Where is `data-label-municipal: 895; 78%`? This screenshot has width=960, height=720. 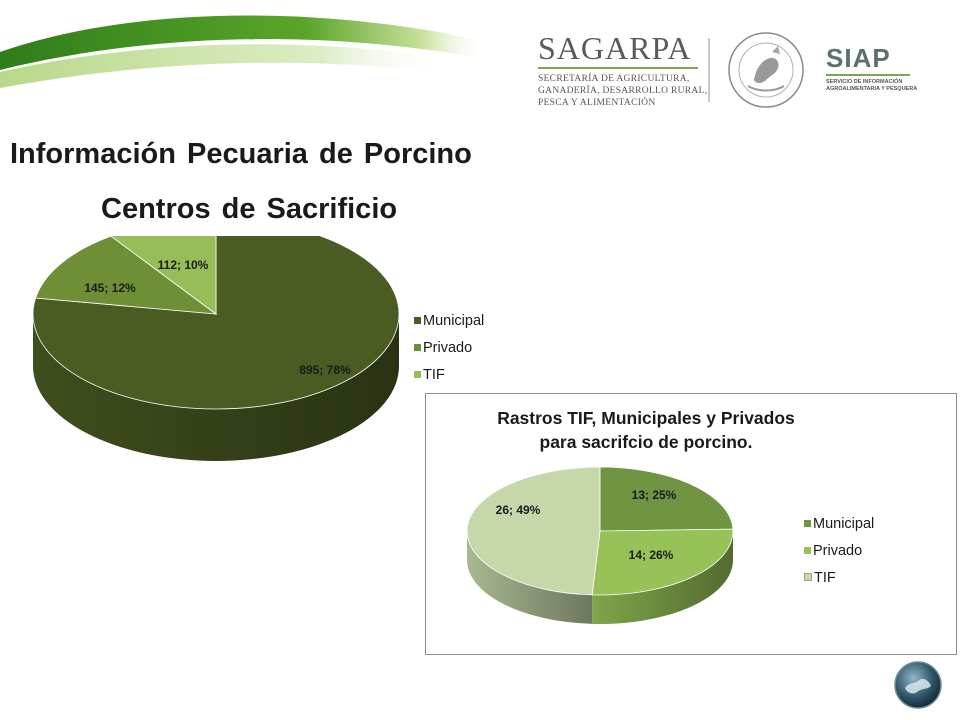
data-label-municipal: 895; 78% is located at coordinates (325, 370).